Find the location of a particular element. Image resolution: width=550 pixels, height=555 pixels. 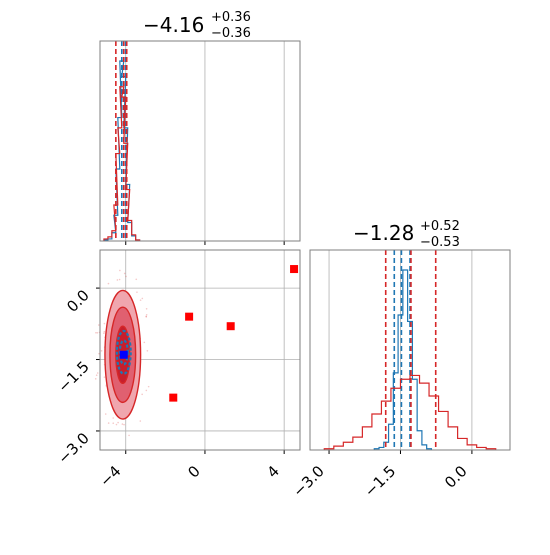

y-tick-label: −1.5 is located at coordinates (73, 377).